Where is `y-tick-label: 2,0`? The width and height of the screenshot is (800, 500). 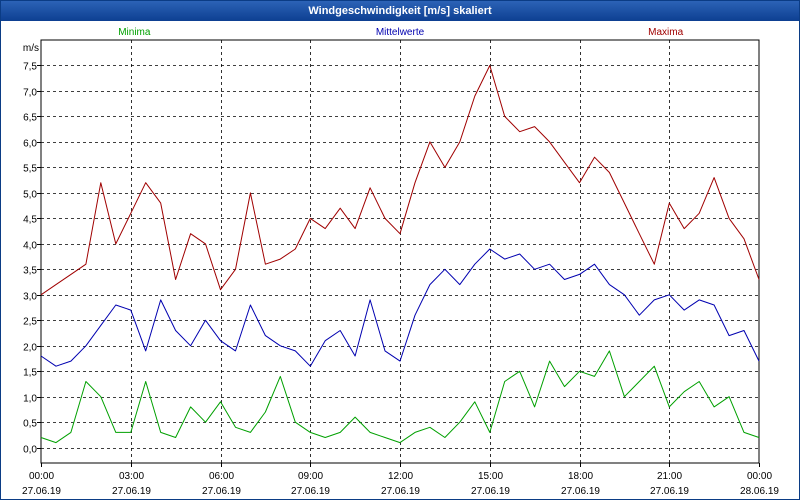 y-tick-label: 2,0 is located at coordinates (30, 348).